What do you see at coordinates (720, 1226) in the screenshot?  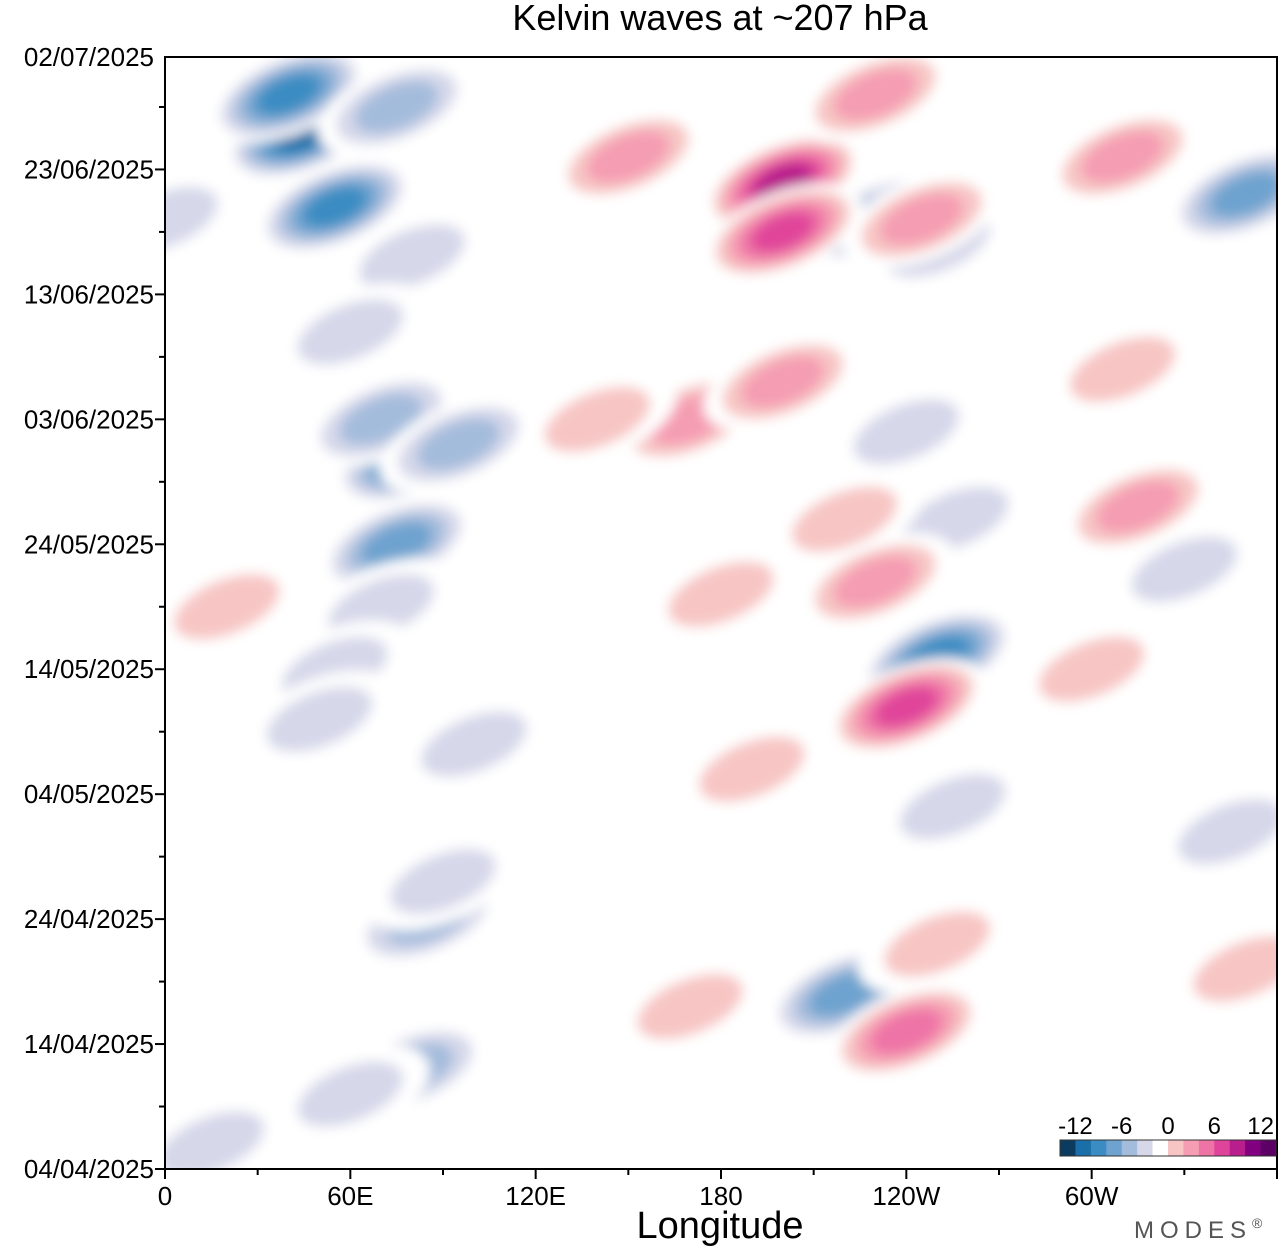 I see `x-axis-title: Longitude` at bounding box center [720, 1226].